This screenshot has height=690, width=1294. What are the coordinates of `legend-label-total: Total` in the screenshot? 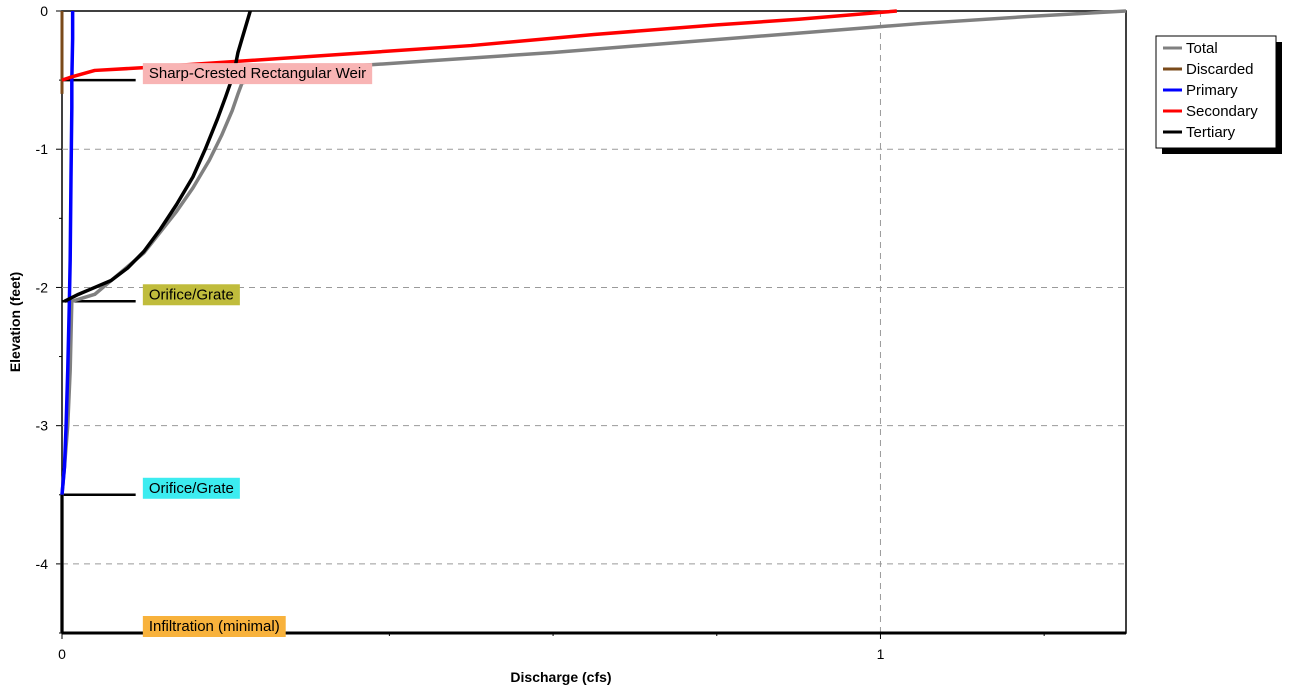 It's located at (1202, 48).